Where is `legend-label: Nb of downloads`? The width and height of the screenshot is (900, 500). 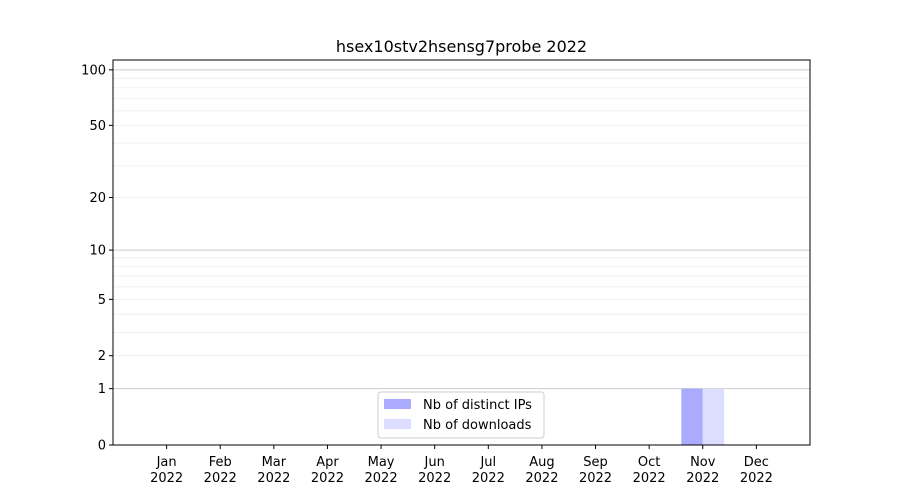
legend-label: Nb of downloads is located at coordinates (477, 425).